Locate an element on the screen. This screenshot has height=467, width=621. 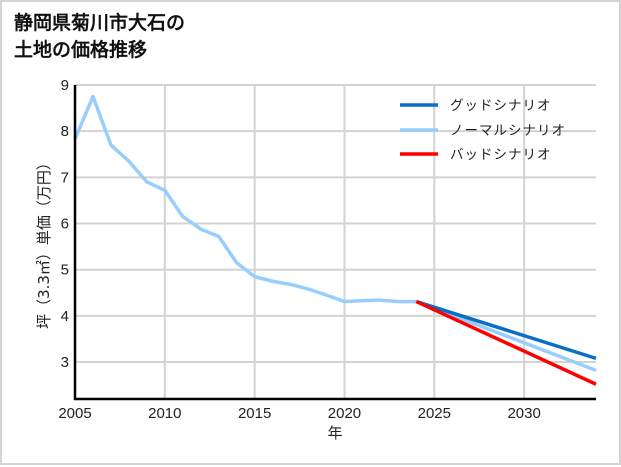
y-tick-label: 5 is located at coordinates (65, 270).